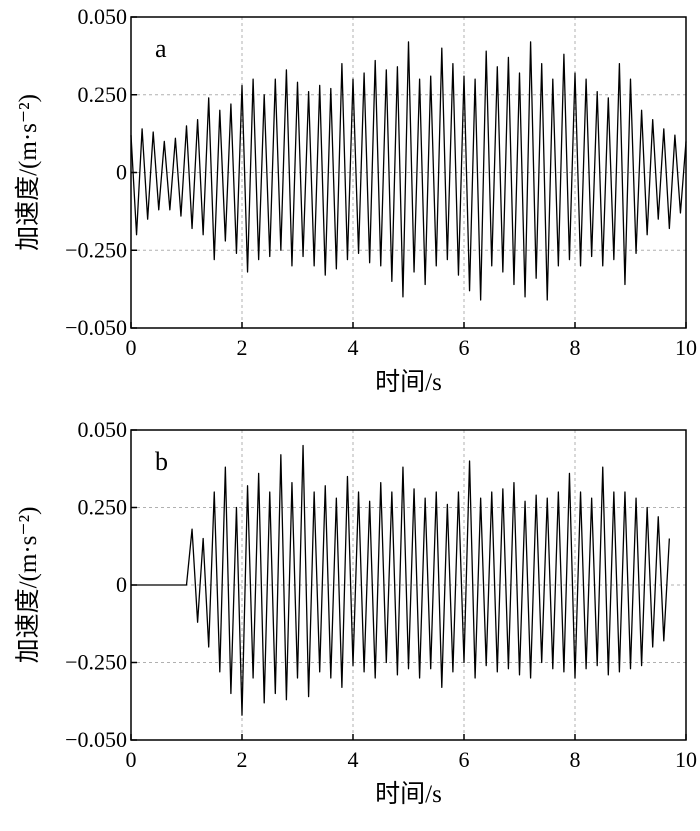  Describe the element at coordinates (161, 48) in the screenshot. I see `panel-label: a` at that location.